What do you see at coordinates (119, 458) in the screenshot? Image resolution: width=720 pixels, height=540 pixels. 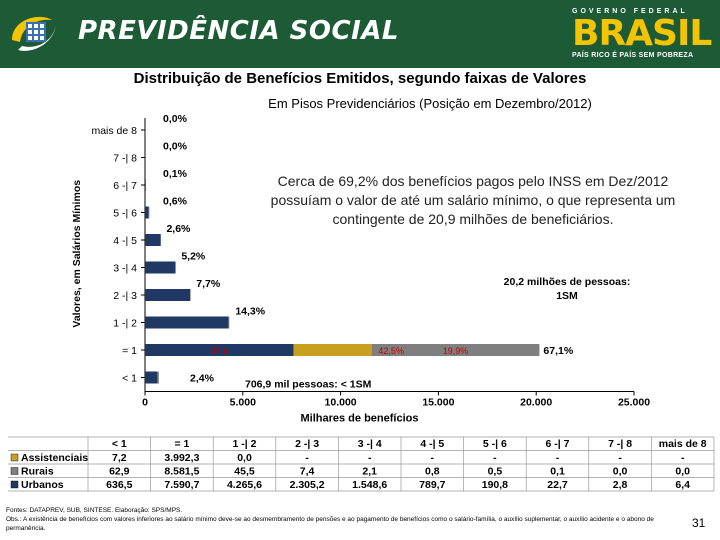 I see `table-cell: 7,2` at bounding box center [119, 458].